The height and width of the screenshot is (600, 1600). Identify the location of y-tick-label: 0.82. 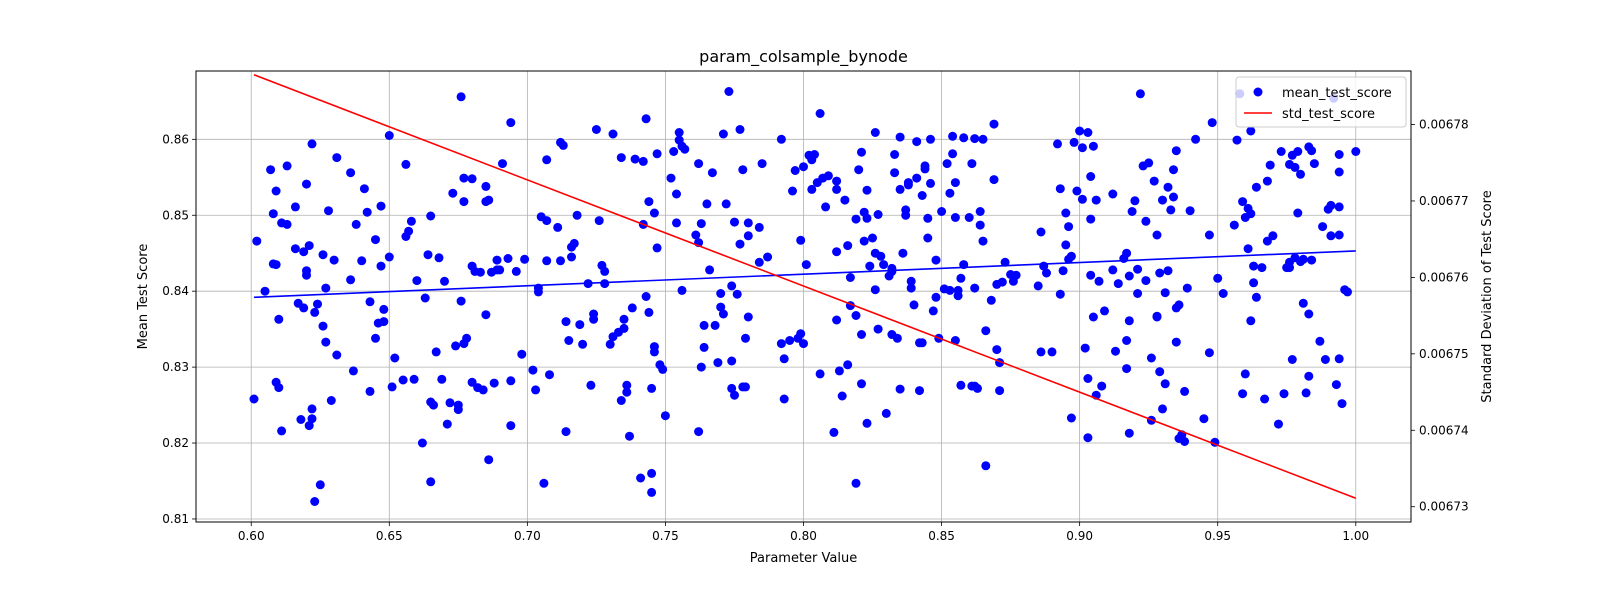
(175, 443).